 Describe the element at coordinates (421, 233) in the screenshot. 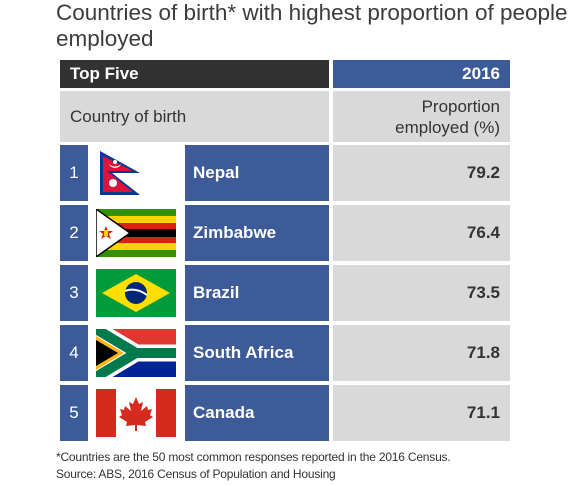

I see `proportion-value: 76.4` at that location.